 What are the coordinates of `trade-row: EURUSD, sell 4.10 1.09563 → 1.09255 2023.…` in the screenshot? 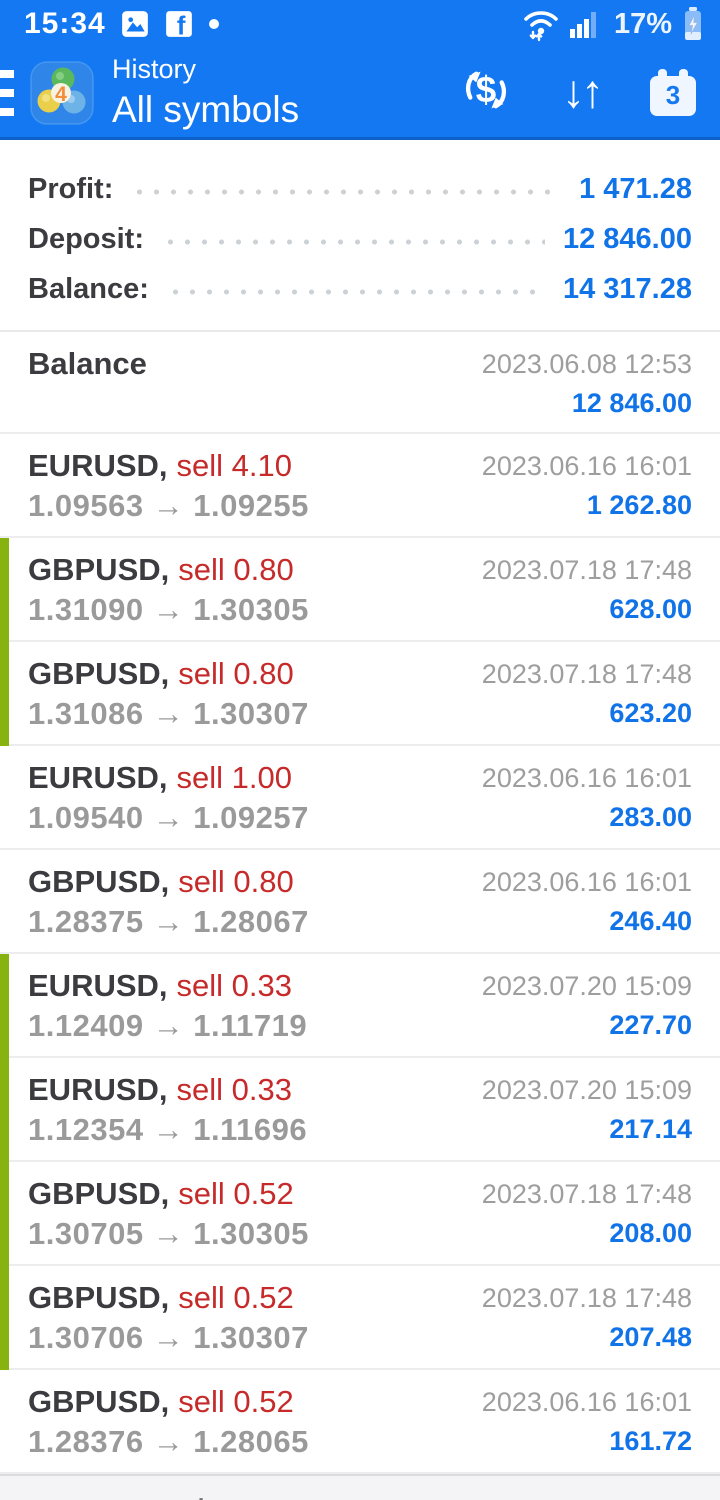 It's located at (360, 486).